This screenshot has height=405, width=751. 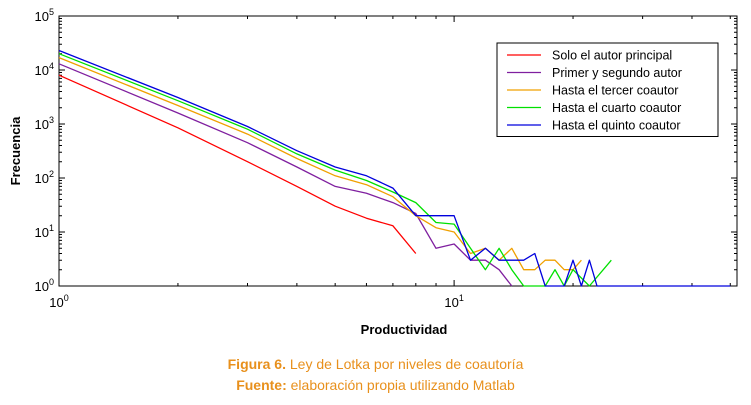 I want to click on source-text: elaboración propia utilizando Matlab, so click(x=400, y=385).